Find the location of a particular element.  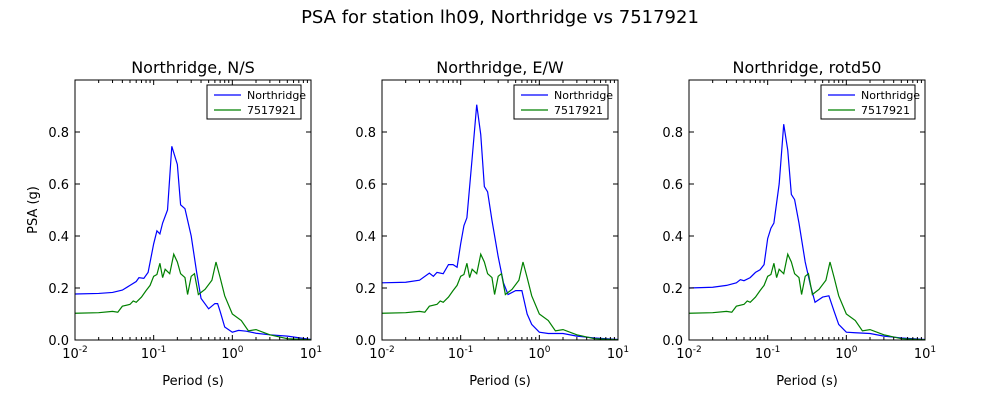

panel-title: Northridge, N/S is located at coordinates (193, 67).